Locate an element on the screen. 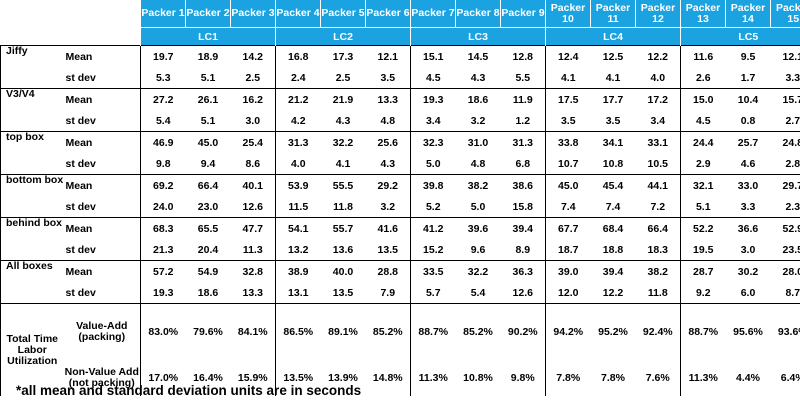 Image resolution: width=800 pixels, height=403 pixels. stat-label: st dev is located at coordinates (80, 120).